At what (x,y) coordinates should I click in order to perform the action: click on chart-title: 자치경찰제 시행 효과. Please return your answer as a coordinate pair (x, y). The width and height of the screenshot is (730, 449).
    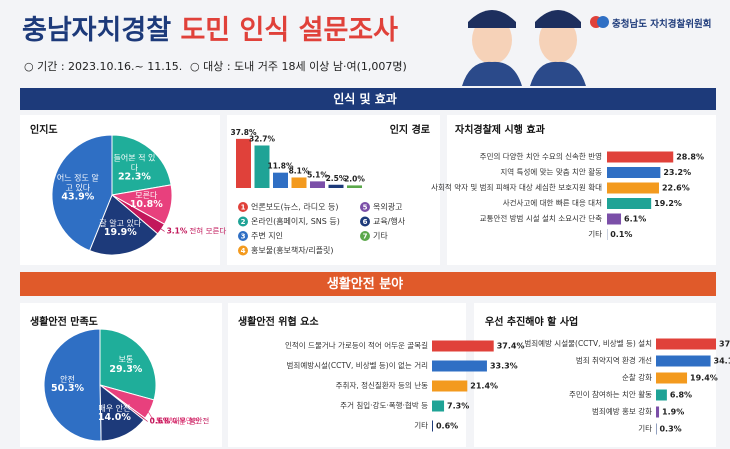
    Looking at the image, I should click on (500, 129).